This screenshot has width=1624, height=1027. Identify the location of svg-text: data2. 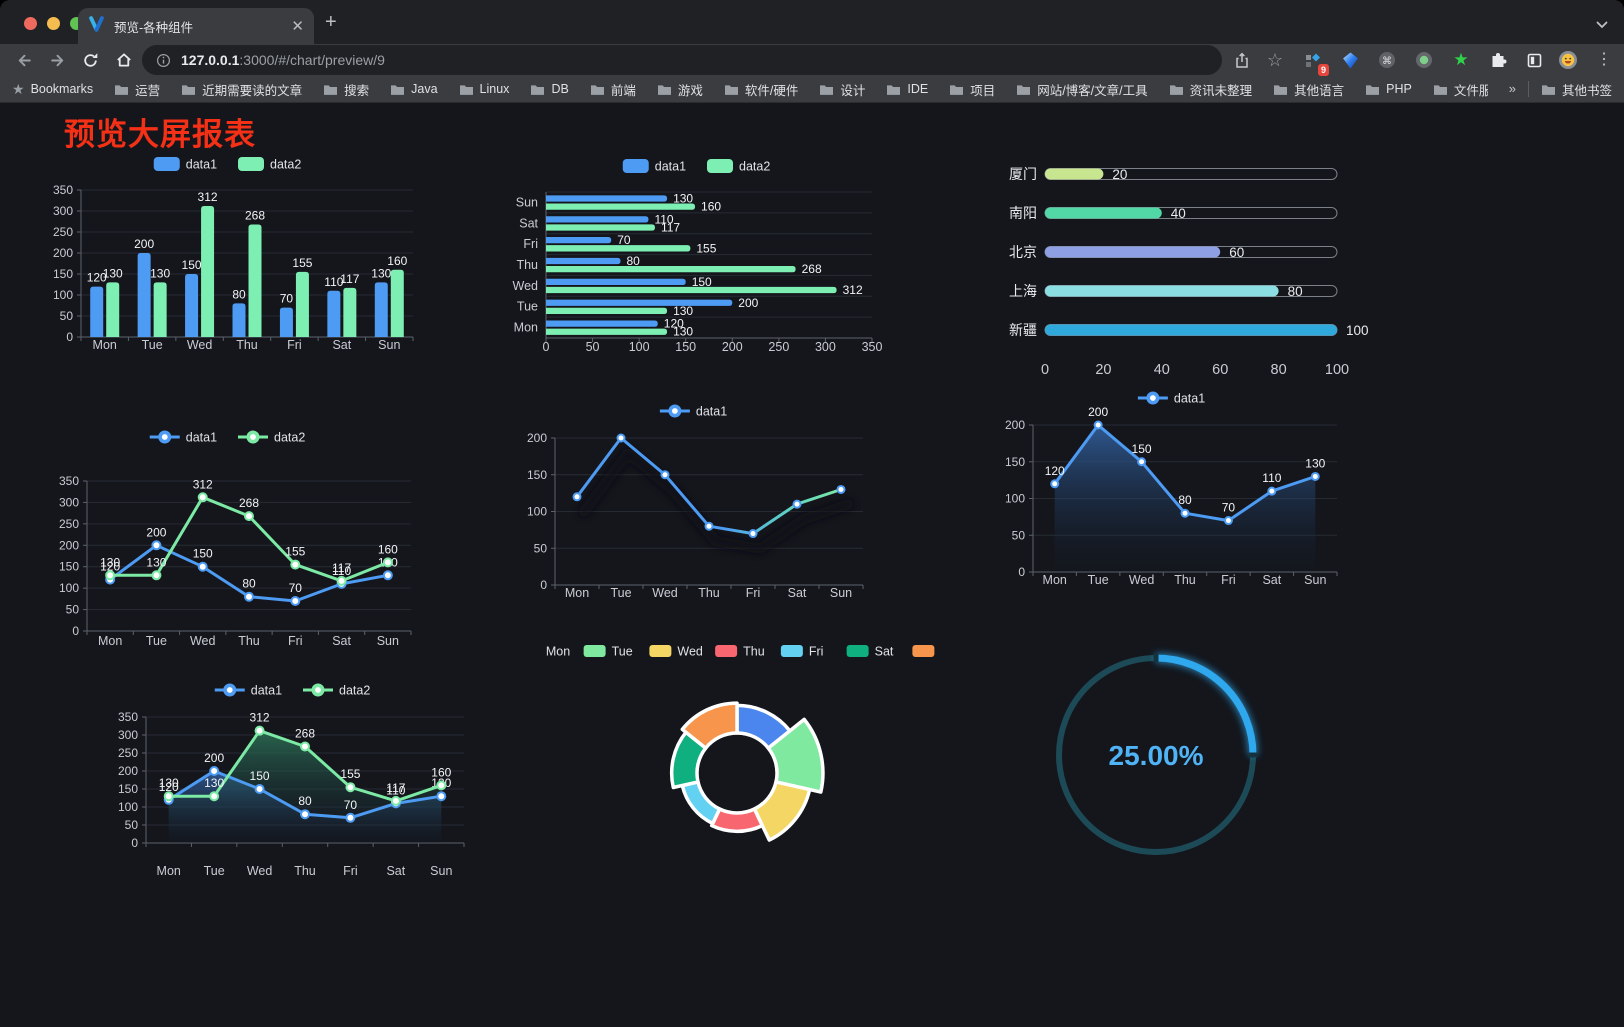
(754, 167).